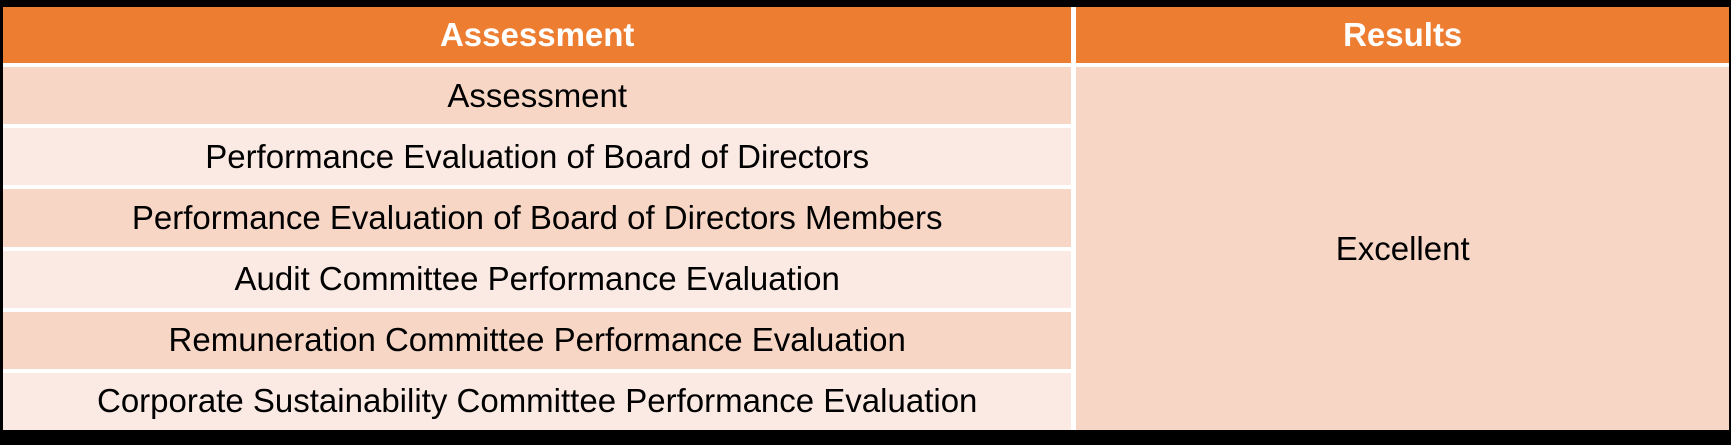 This screenshot has width=1731, height=445. What do you see at coordinates (1402, 35) in the screenshot?
I see `column-header-results: Results` at bounding box center [1402, 35].